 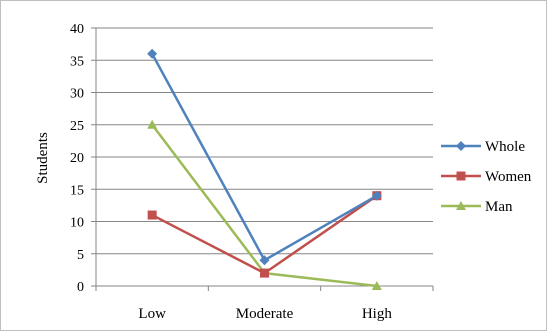 What do you see at coordinates (499, 207) in the screenshot?
I see `legend-label: Man` at bounding box center [499, 207].